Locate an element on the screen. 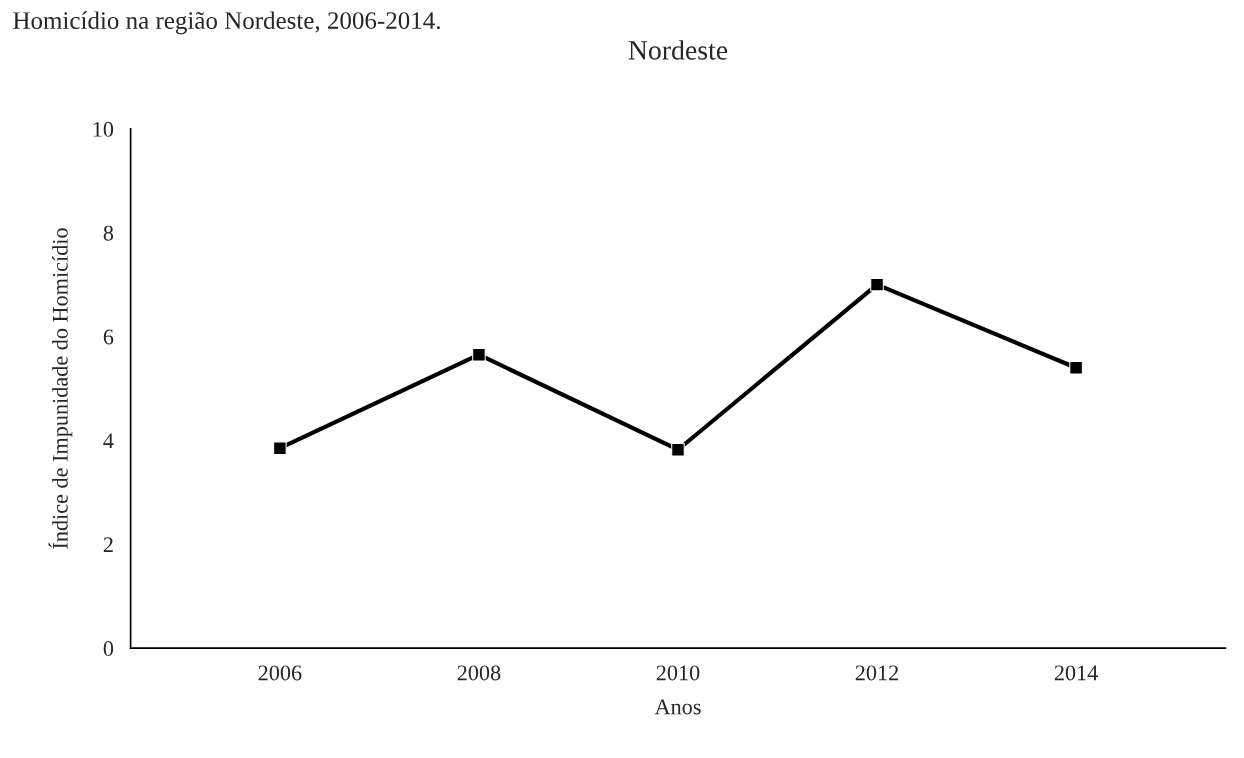 The height and width of the screenshot is (758, 1244). y-axis-title: Índice de Impunidade do Homicídio is located at coordinates (60, 388).